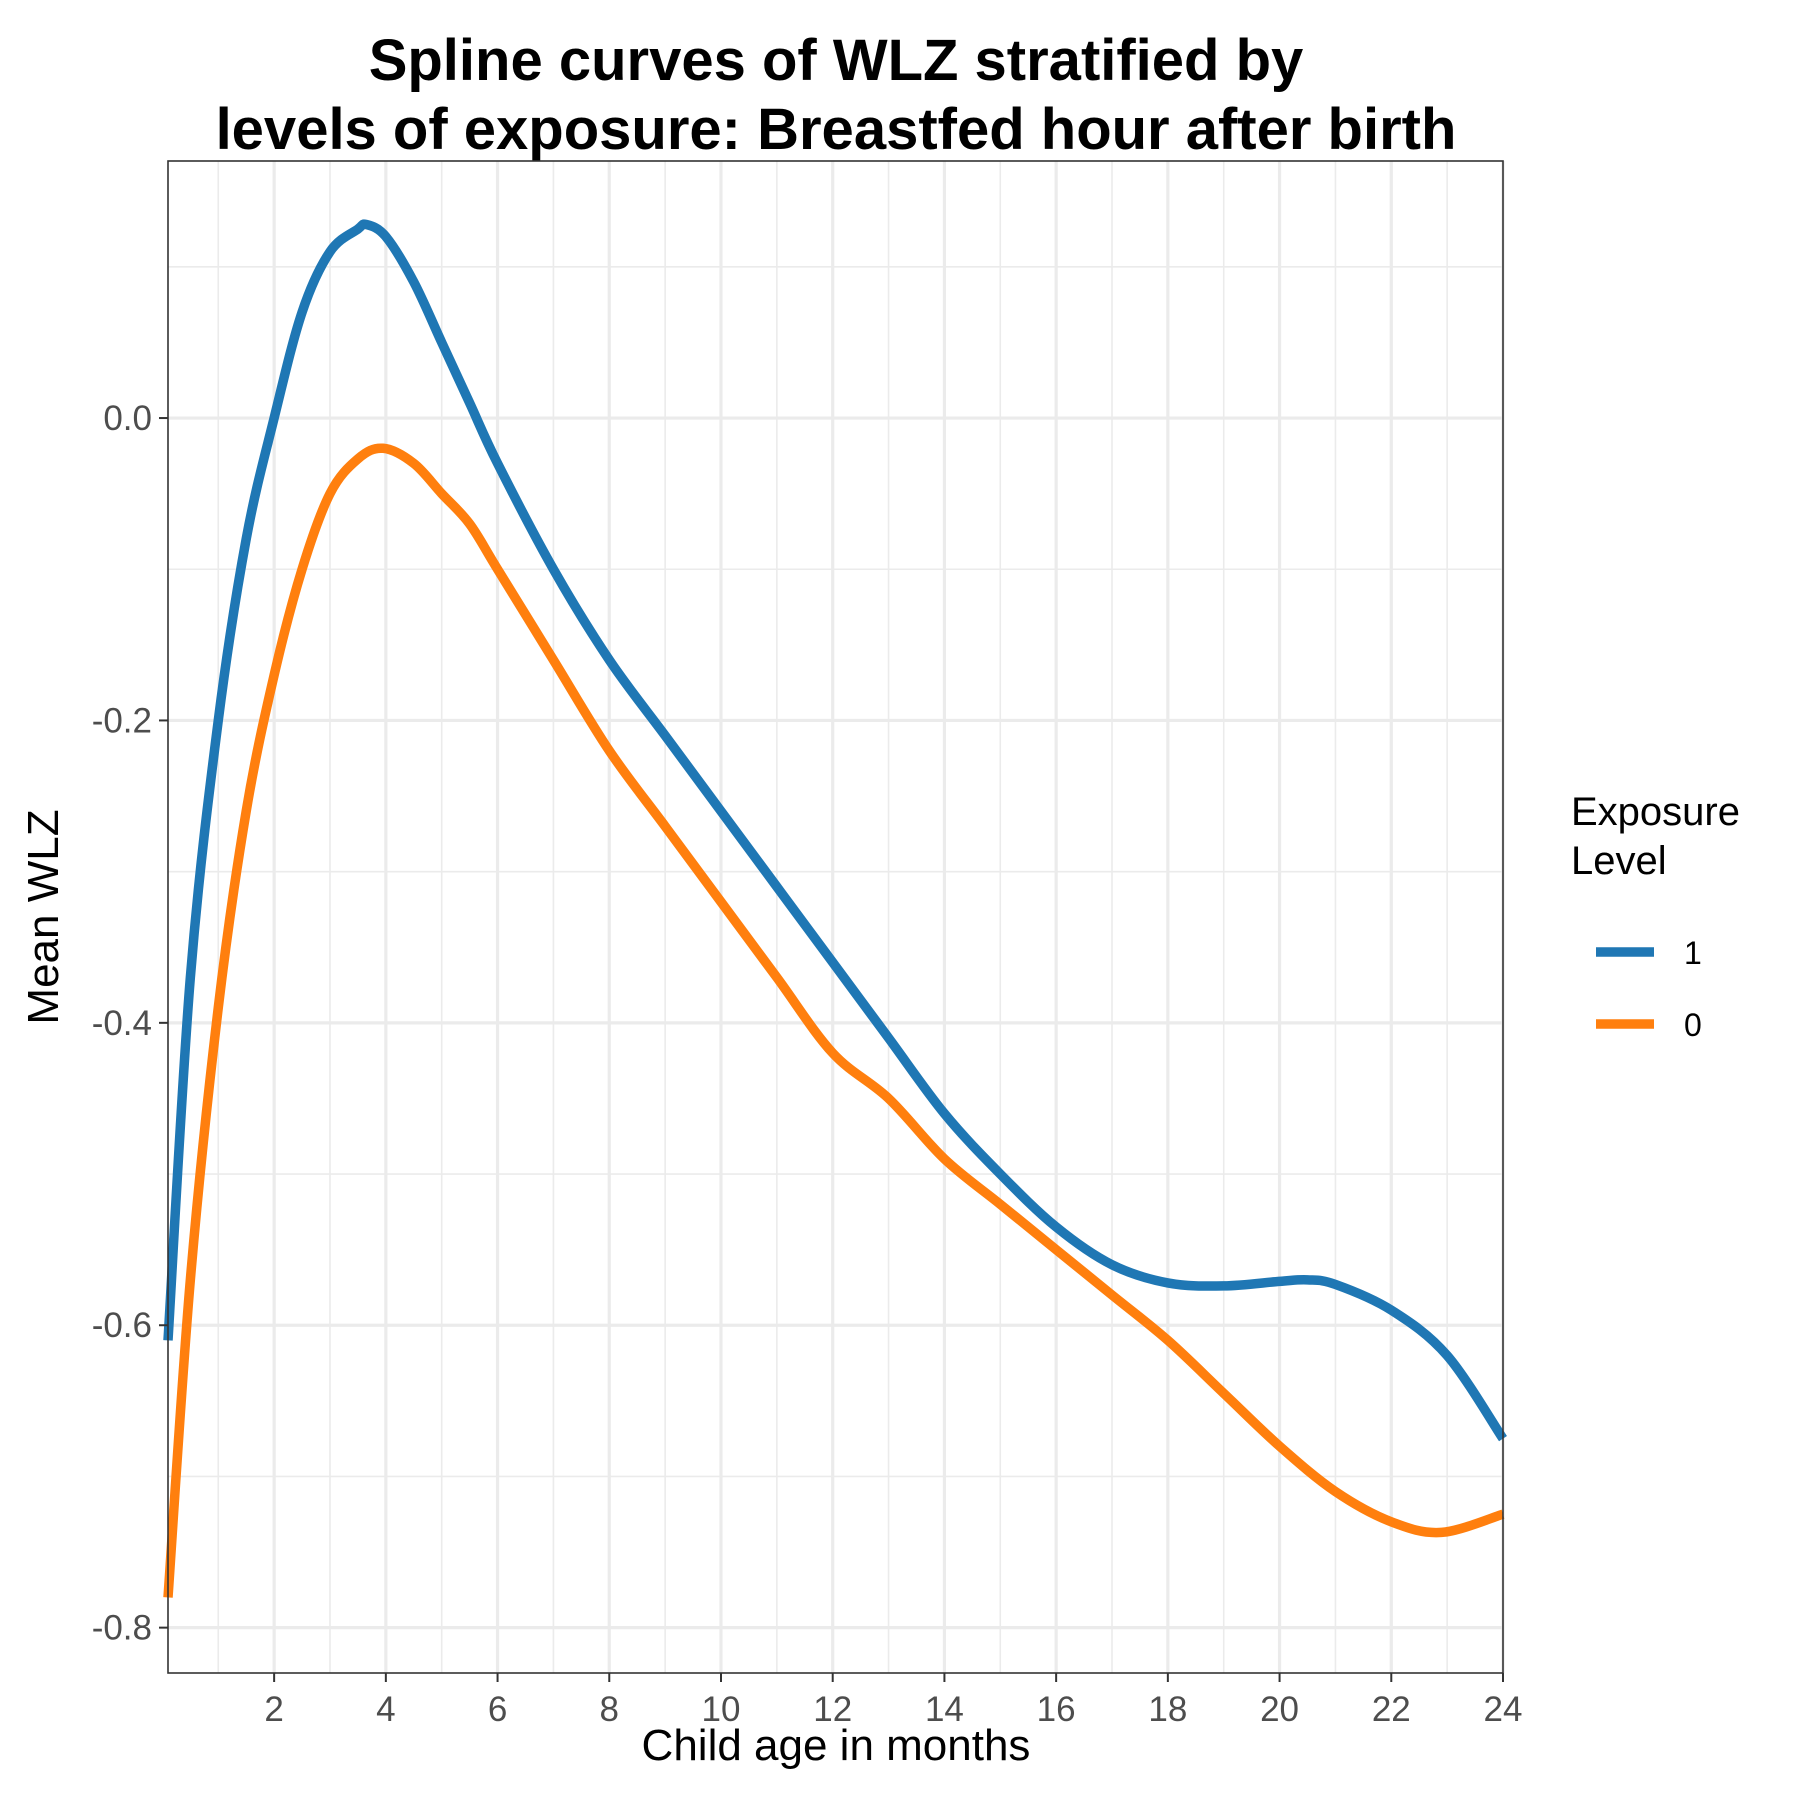  I want to click on x-tick-label: 22, so click(1391, 1709).